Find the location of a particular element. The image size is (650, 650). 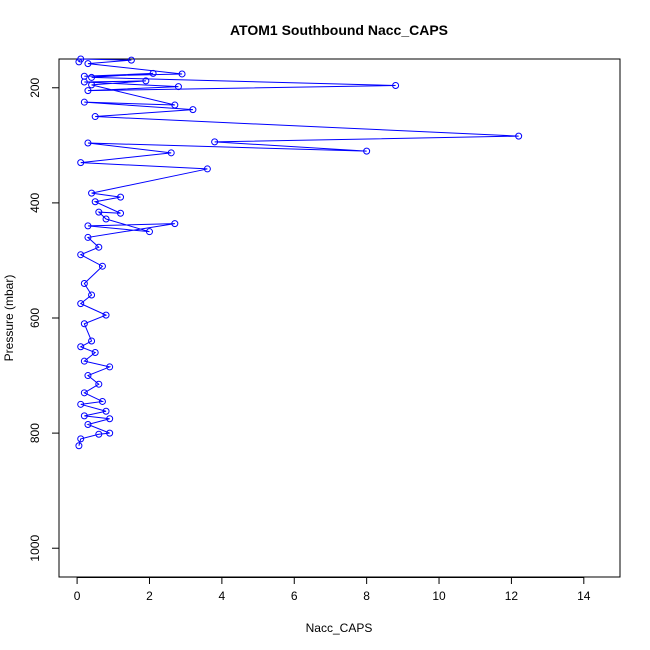

x-tick-label: 2 is located at coordinates (149, 596).